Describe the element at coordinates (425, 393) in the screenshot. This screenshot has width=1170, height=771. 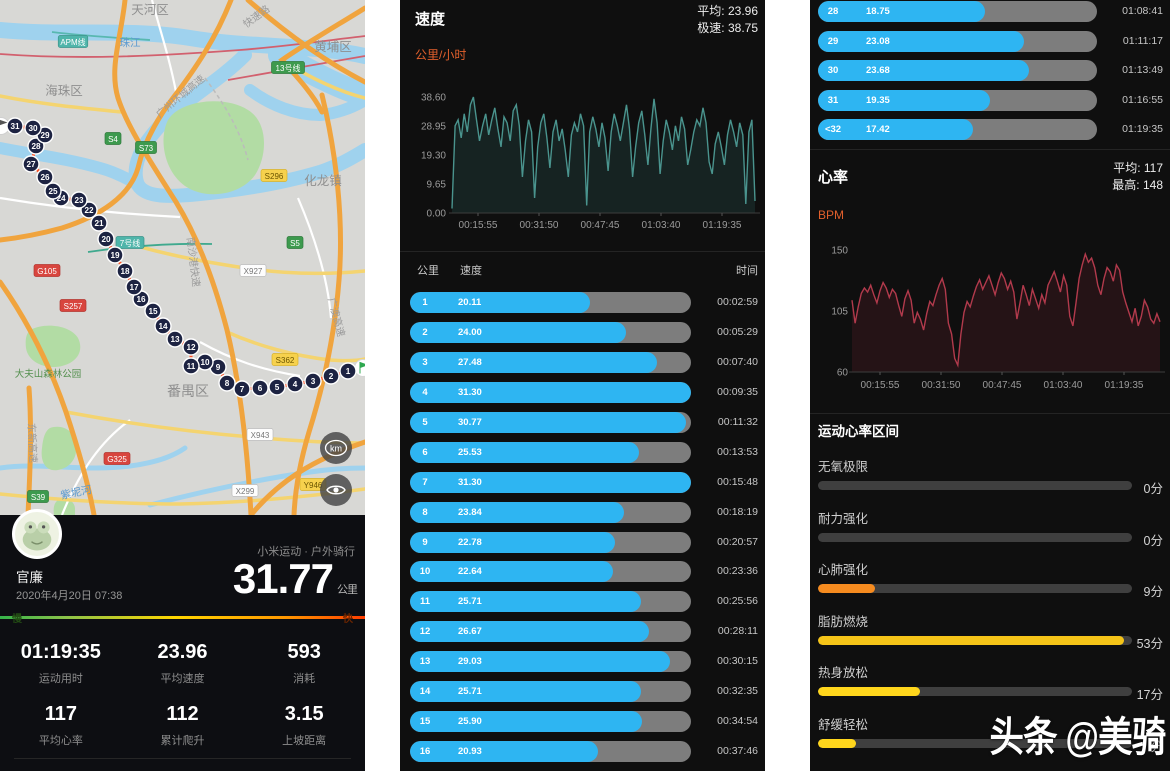
I see `split-km-index: 4` at that location.